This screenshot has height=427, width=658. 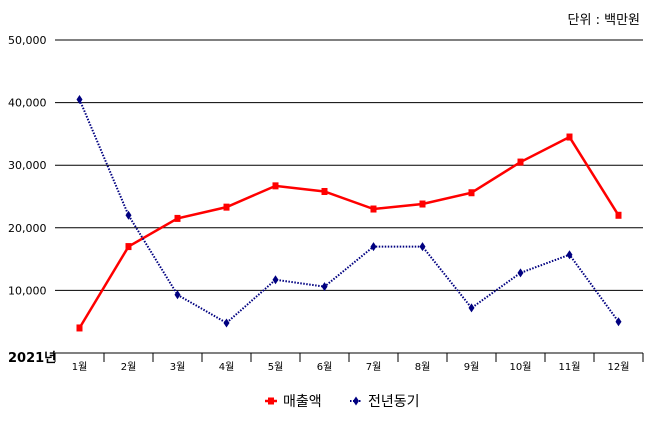 I want to click on unit-note: 단위 : 백만원, so click(x=604, y=20).